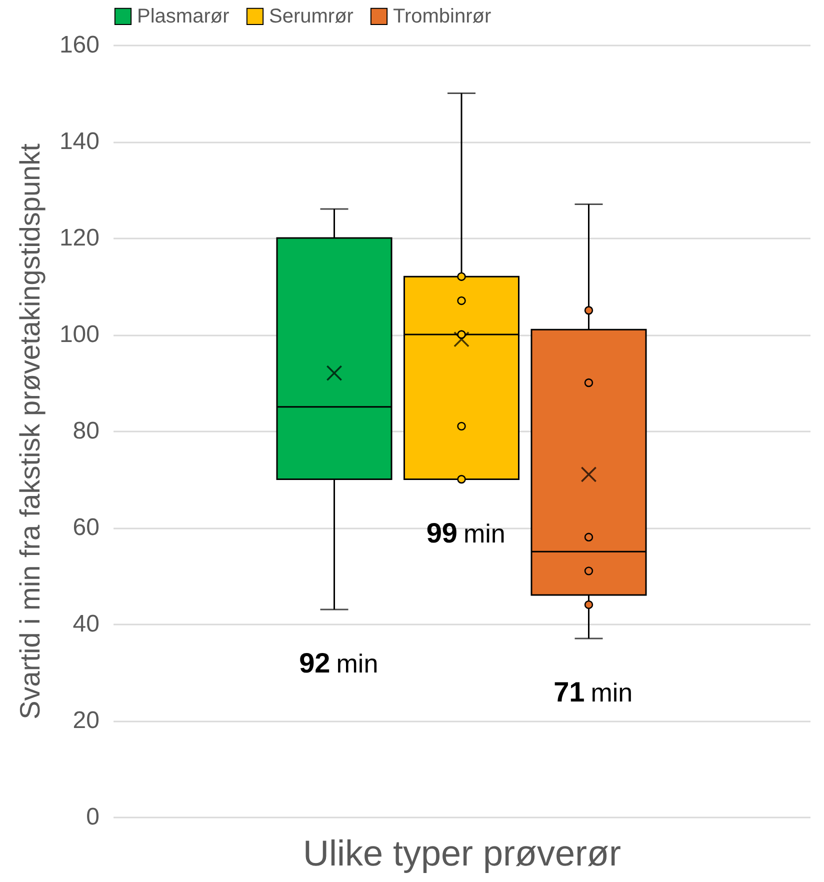 The width and height of the screenshot is (824, 882). Describe the element at coordinates (462, 853) in the screenshot. I see `x-axis-title: Ulike typer prøverør` at that location.